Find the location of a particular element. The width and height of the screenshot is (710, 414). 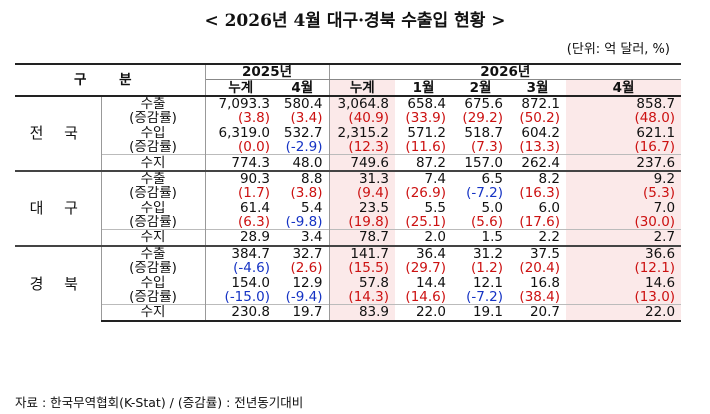

table-cell: 2,315.2 is located at coordinates (362, 132).